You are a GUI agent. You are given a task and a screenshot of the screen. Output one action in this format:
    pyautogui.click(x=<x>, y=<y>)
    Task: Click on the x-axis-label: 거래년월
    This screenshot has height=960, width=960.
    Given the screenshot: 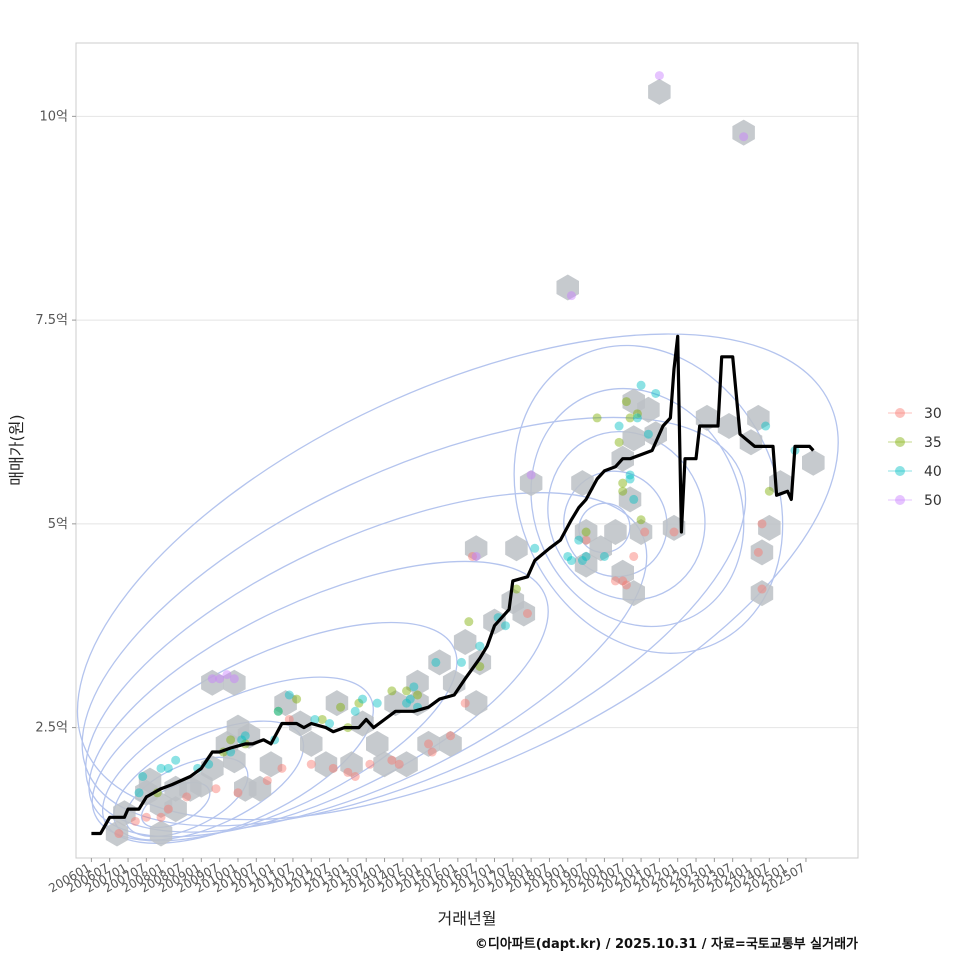 What is the action you would take?
    pyautogui.click(x=467, y=918)
    